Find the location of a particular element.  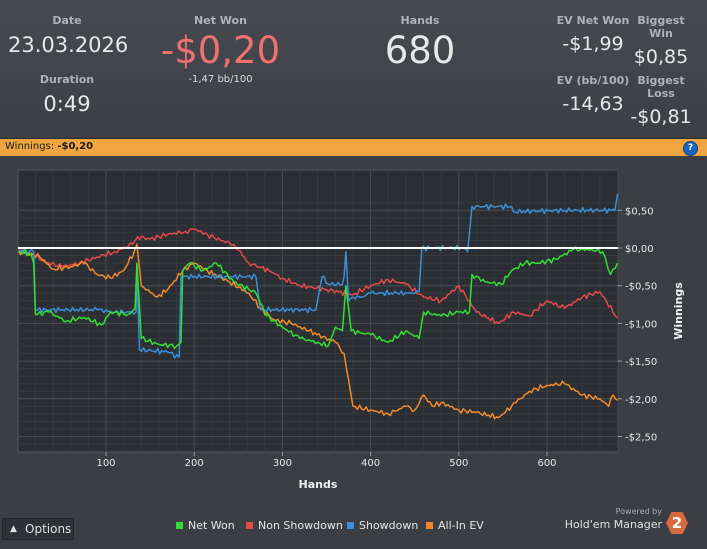

ev-bb100-value: -14,63 is located at coordinates (593, 104).